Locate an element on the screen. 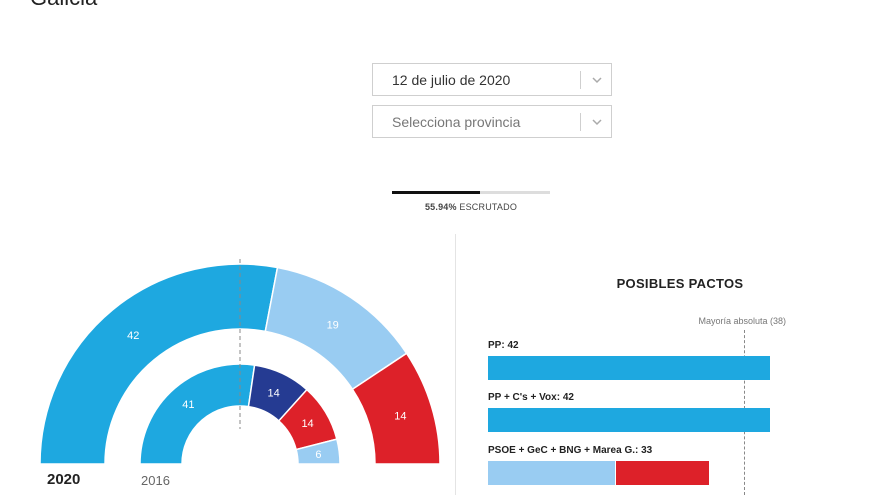  pact-row: PP + C's + Vox: 42 is located at coordinates (638, 412).